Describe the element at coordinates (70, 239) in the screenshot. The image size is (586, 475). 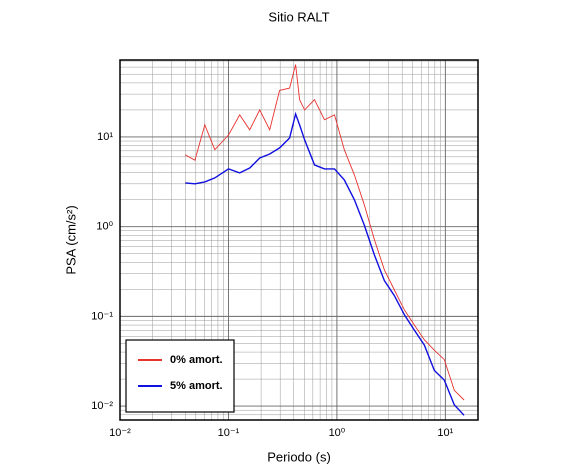
I see `y-axis-label: PSA (cm/s²)` at that location.